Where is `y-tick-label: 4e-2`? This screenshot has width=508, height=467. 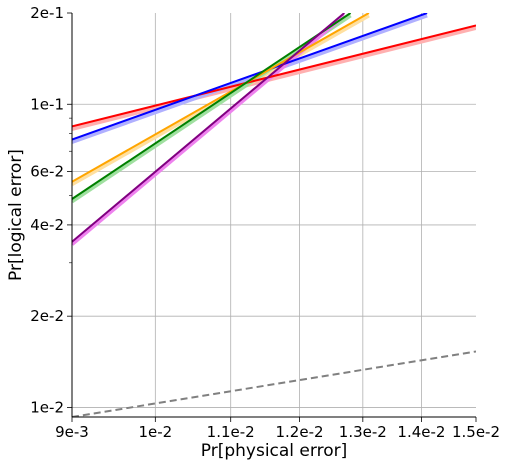
y-tick-label: 4e-2 is located at coordinates (47, 225).